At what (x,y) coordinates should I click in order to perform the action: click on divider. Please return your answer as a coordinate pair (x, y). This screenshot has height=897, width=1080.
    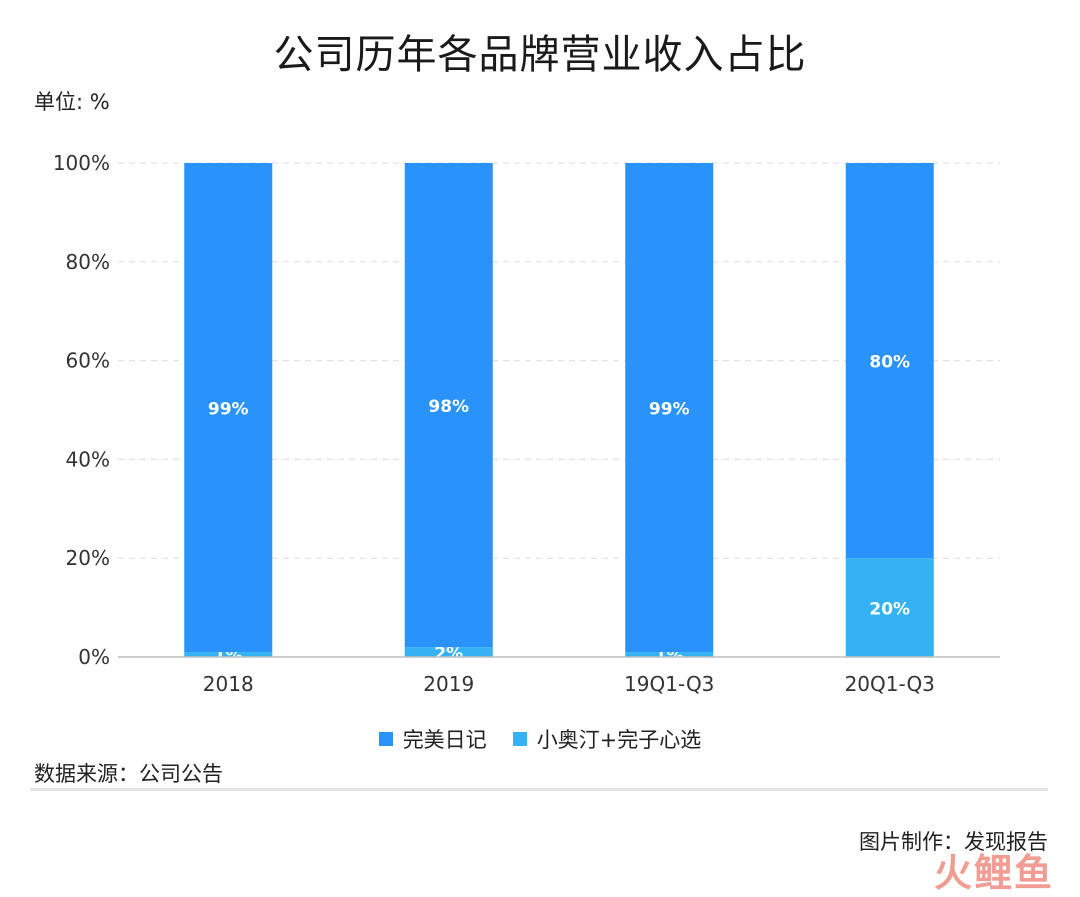
    Looking at the image, I should click on (539, 789).